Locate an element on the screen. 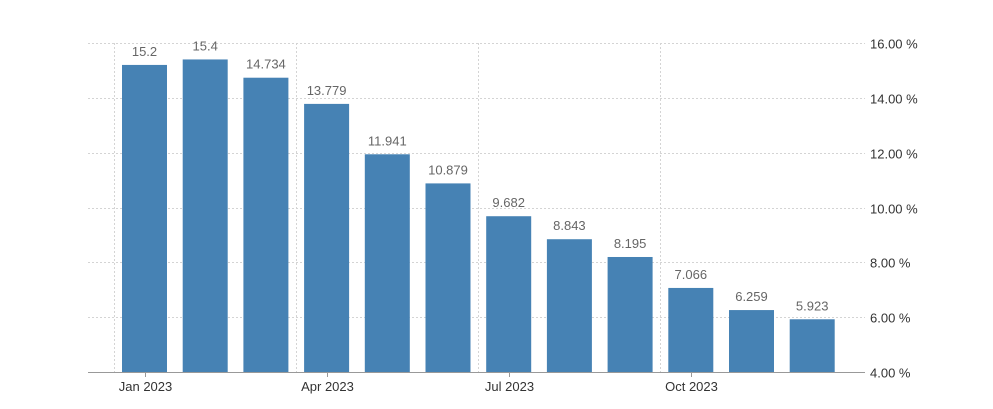 This screenshot has width=993, height=409. bar-value-label: 15.2 is located at coordinates (144, 51).